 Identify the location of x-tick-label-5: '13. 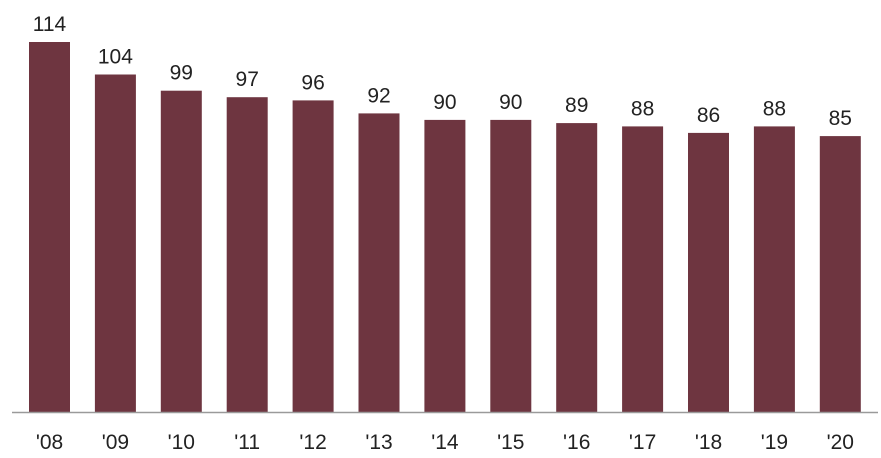
(378, 442).